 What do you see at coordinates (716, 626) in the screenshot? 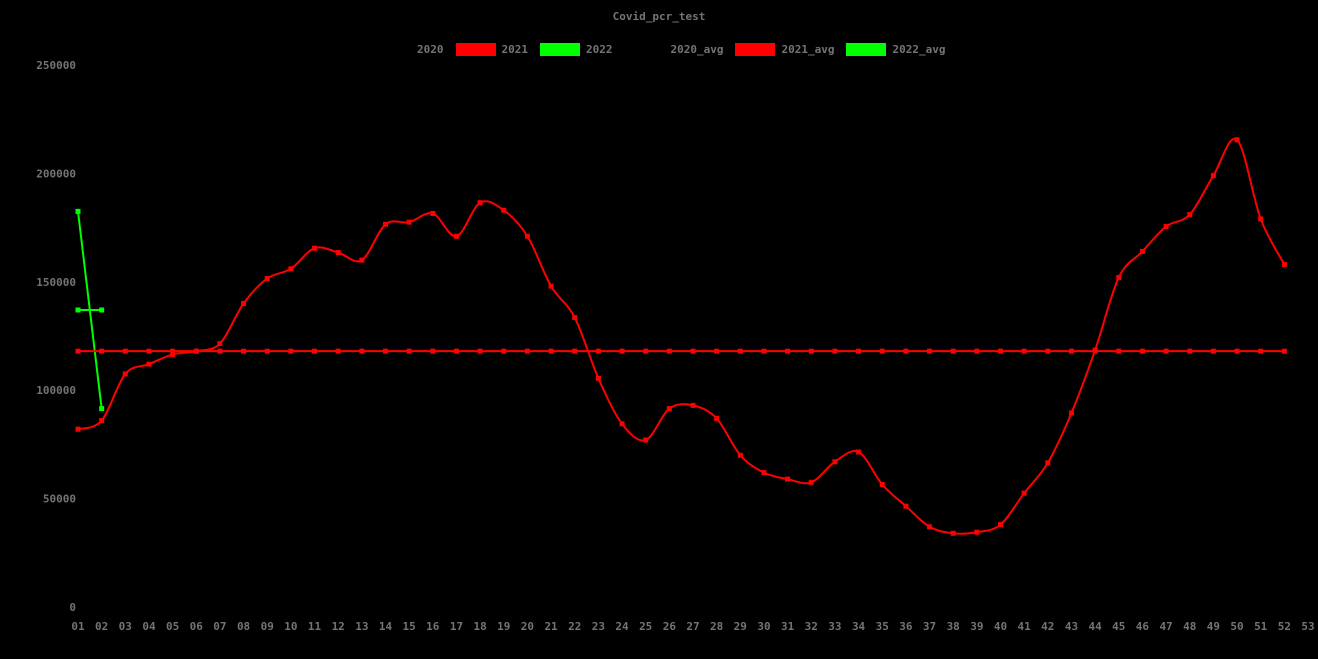
I see `x-tick-label: 28` at bounding box center [716, 626].